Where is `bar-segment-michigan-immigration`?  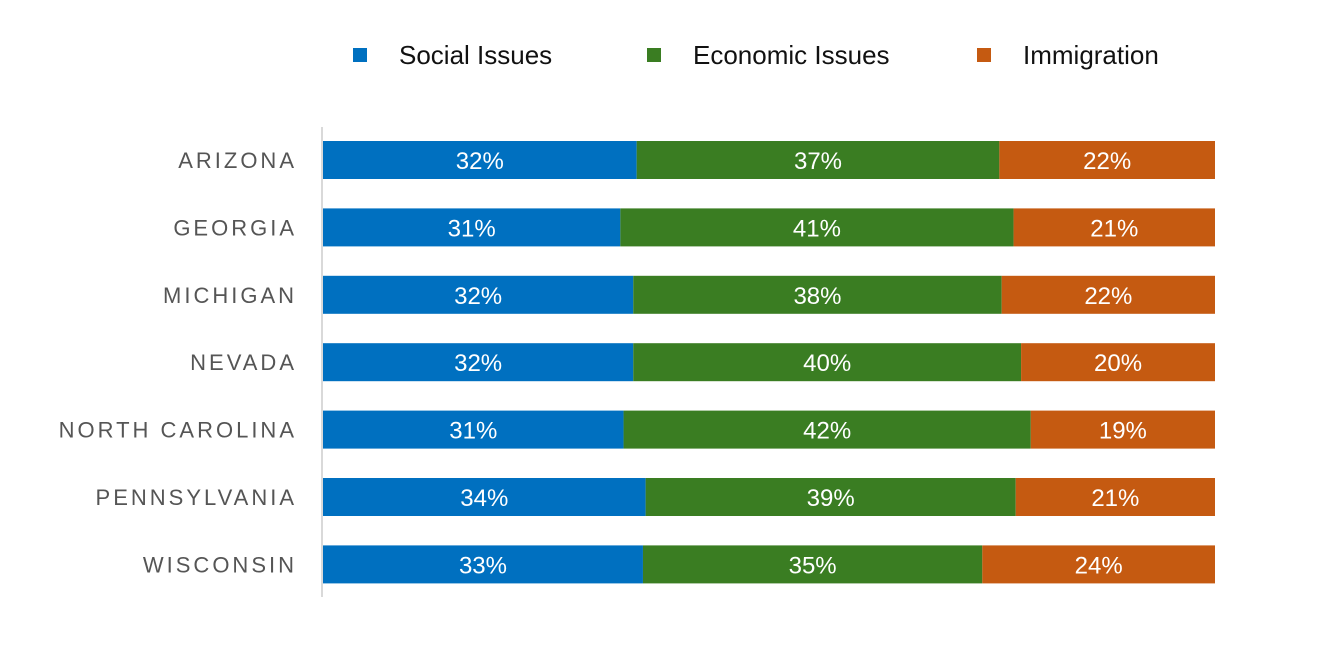 bar-segment-michigan-immigration is located at coordinates (1108, 294).